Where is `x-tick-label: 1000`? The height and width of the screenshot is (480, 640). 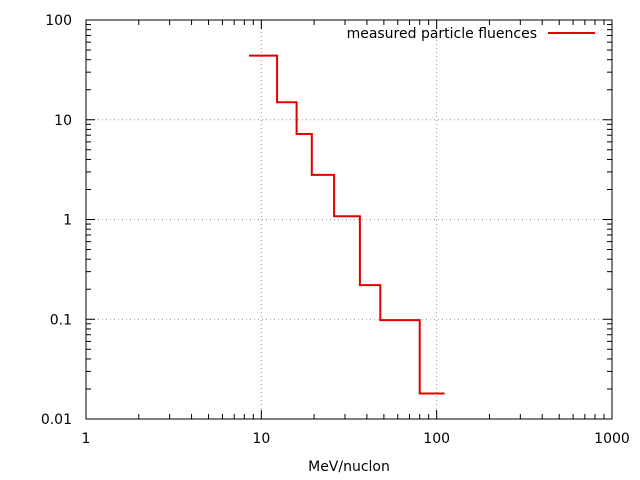 x-tick-label: 1000 is located at coordinates (612, 439).